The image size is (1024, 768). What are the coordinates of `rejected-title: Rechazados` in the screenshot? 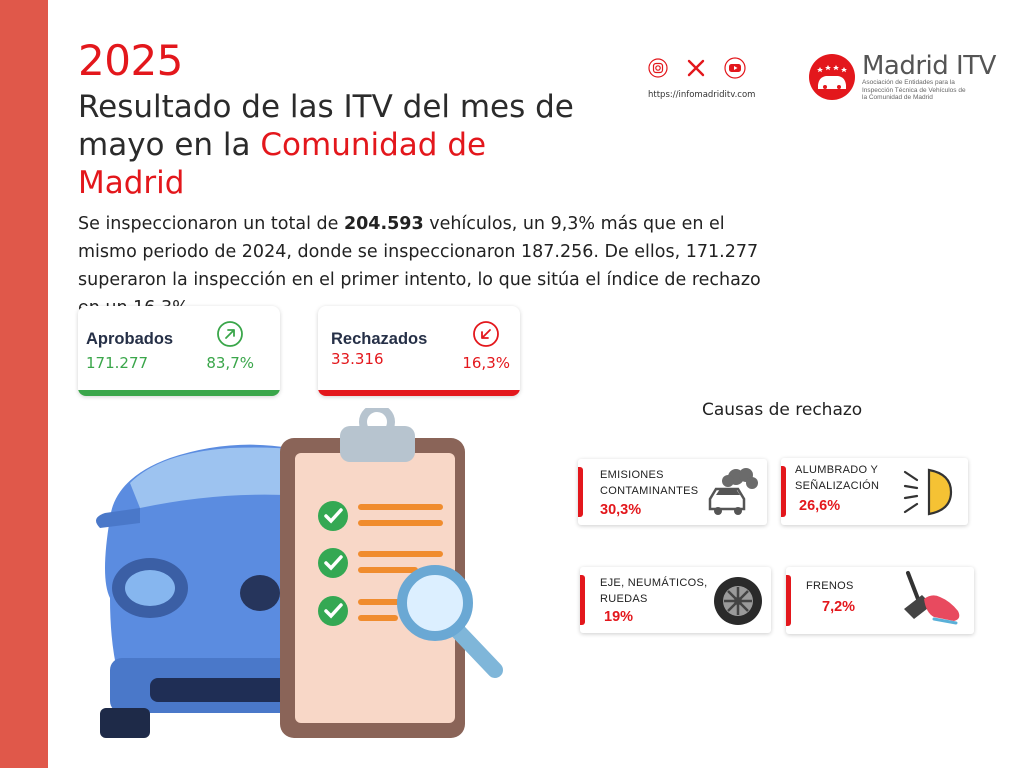 It's located at (379, 339).